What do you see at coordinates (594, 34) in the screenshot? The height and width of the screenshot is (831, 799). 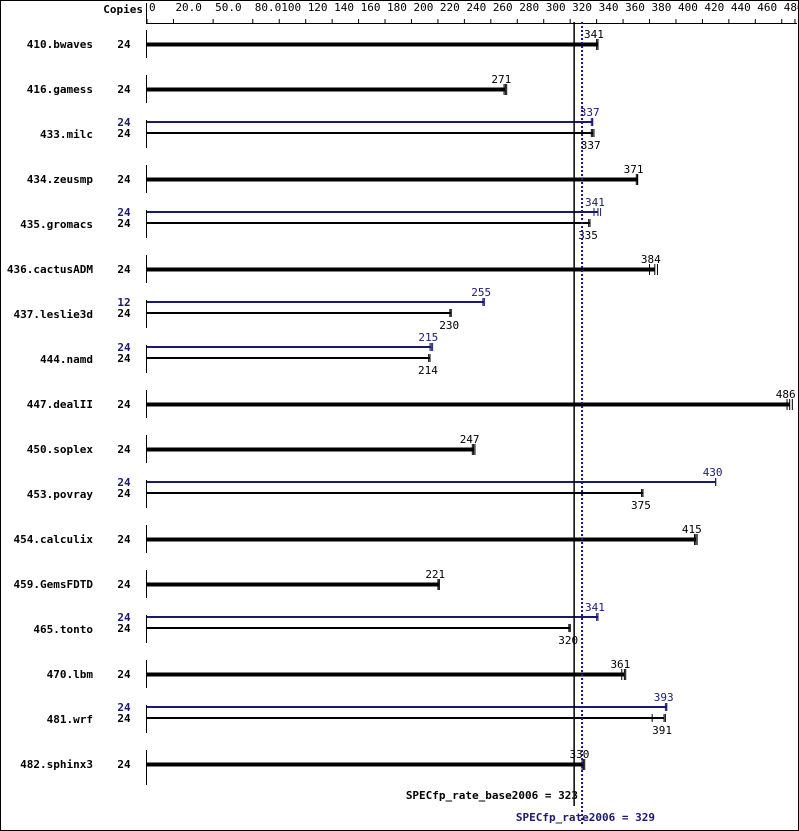 I see `base-value-label: 341` at bounding box center [594, 34].